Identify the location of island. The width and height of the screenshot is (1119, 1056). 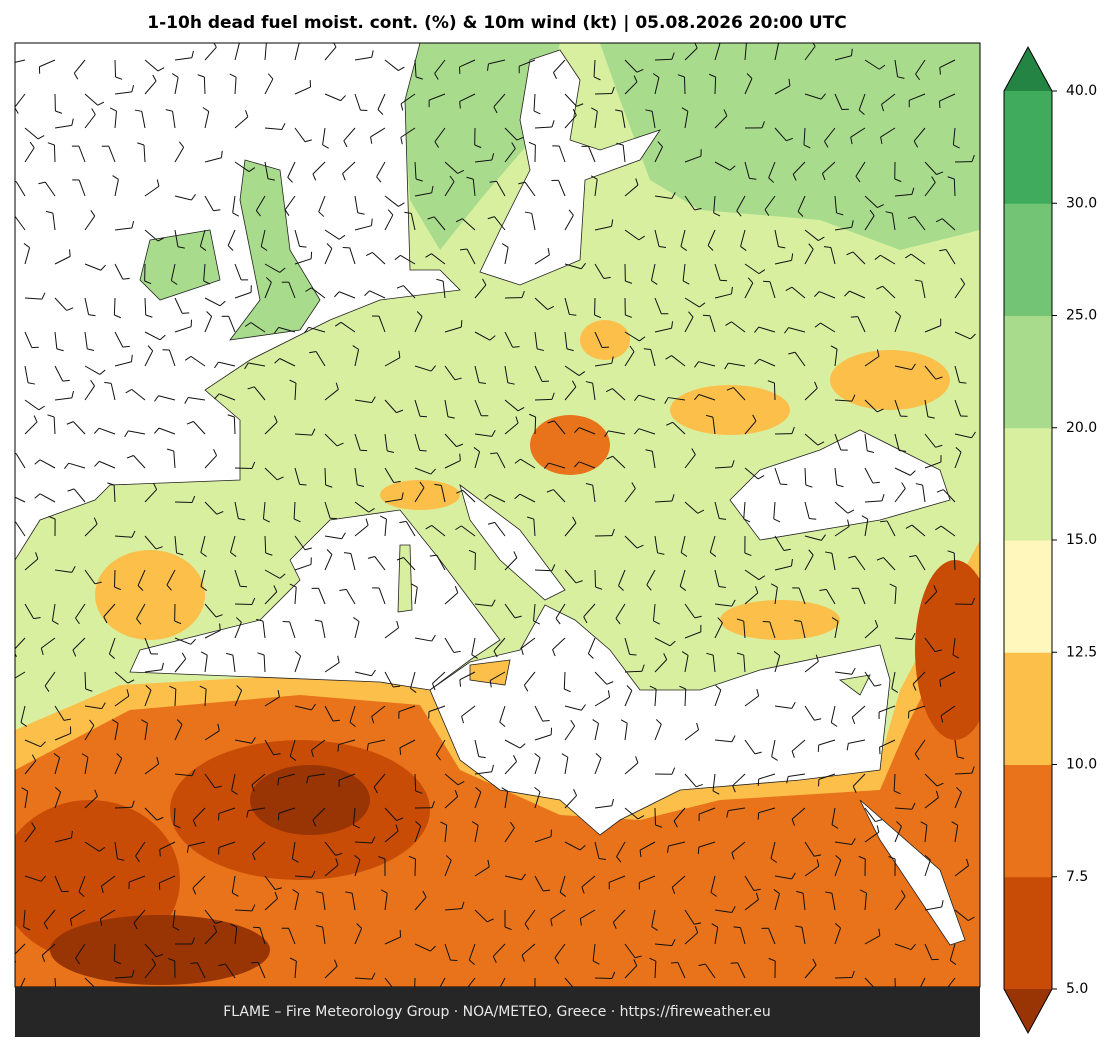
(405, 578).